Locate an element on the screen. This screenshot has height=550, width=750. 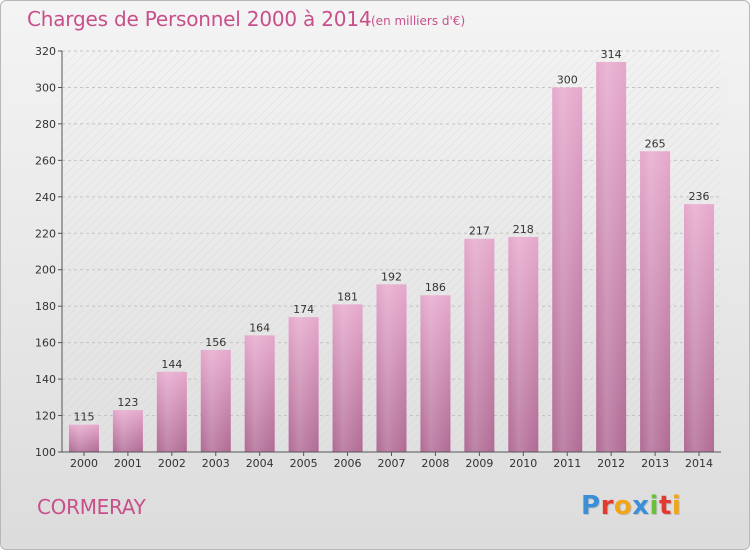
logo-letter: P is located at coordinates (591, 506).